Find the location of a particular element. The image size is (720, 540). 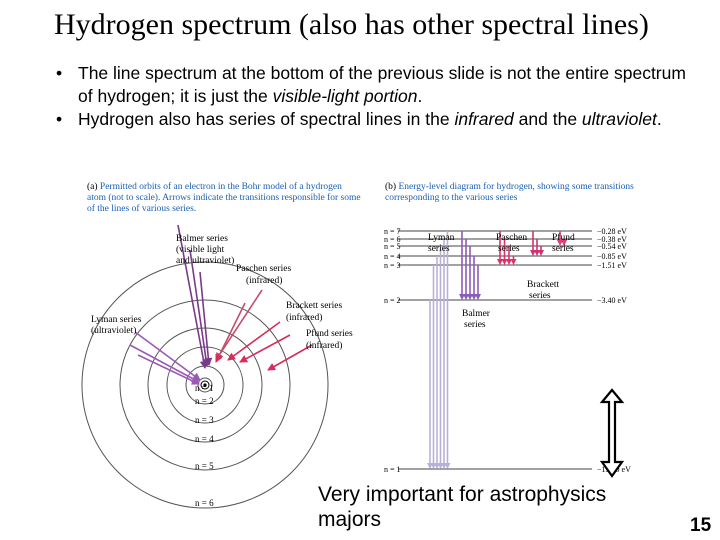

lyman-transition-head is located at coordinates (447, 466).